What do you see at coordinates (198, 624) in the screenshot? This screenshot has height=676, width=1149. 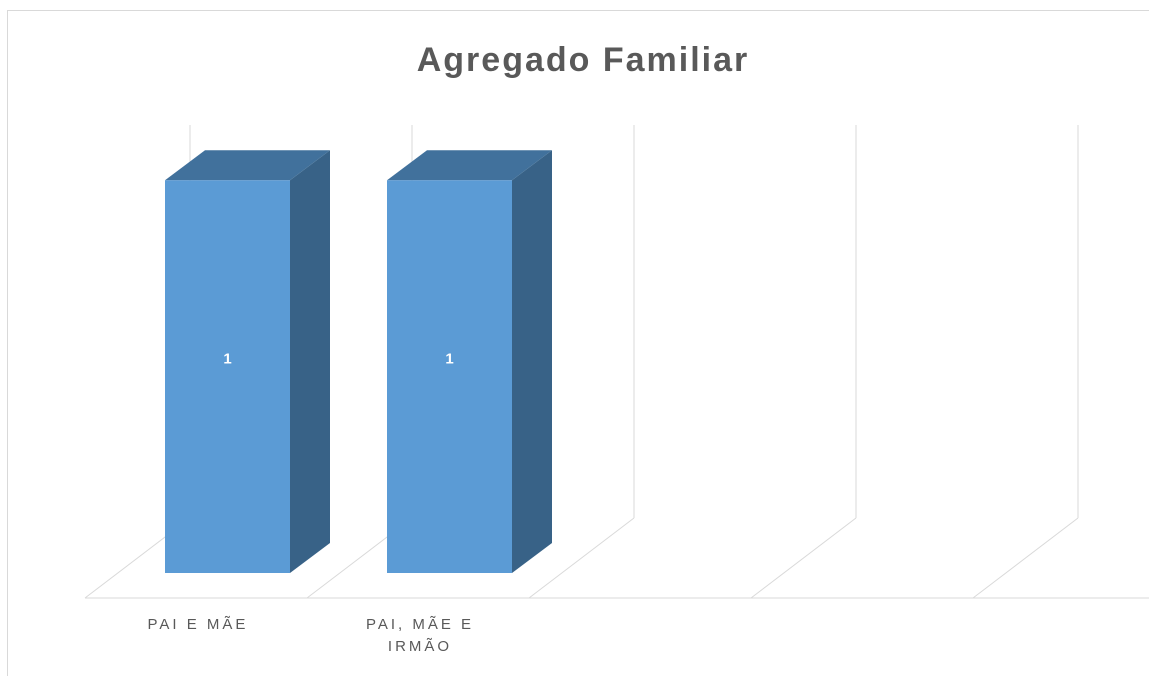 I see `x-tick-label: PAI E MÃE` at bounding box center [198, 624].